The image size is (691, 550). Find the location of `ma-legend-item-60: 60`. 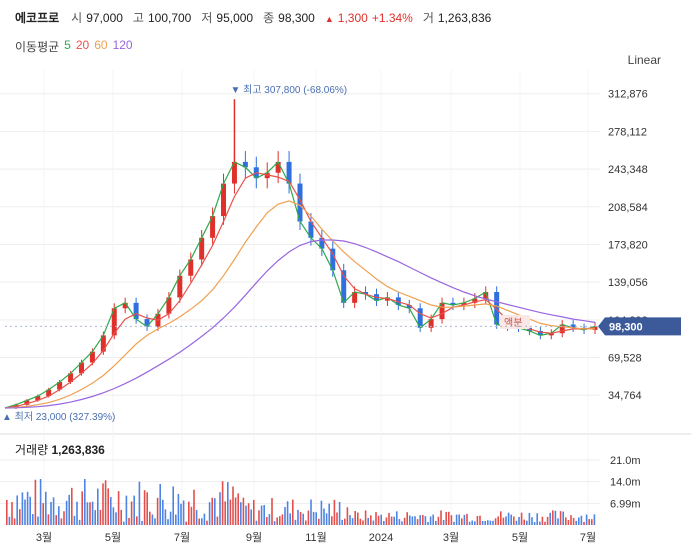

ma-legend-item-60: 60 is located at coordinates (101, 45).